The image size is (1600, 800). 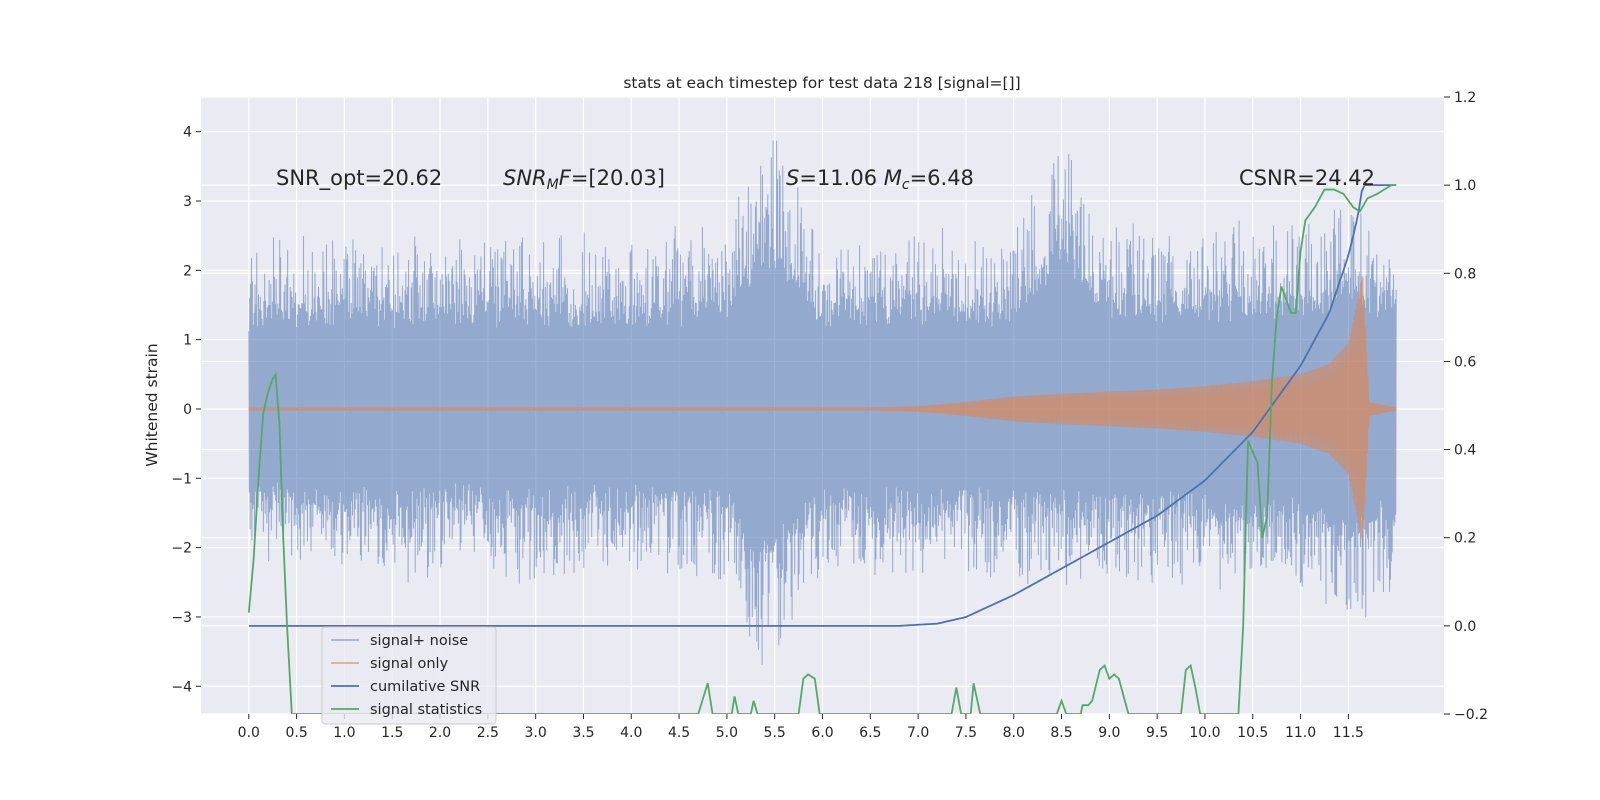 What do you see at coordinates (187, 202) in the screenshot?
I see `y-tick-label: 3` at bounding box center [187, 202].